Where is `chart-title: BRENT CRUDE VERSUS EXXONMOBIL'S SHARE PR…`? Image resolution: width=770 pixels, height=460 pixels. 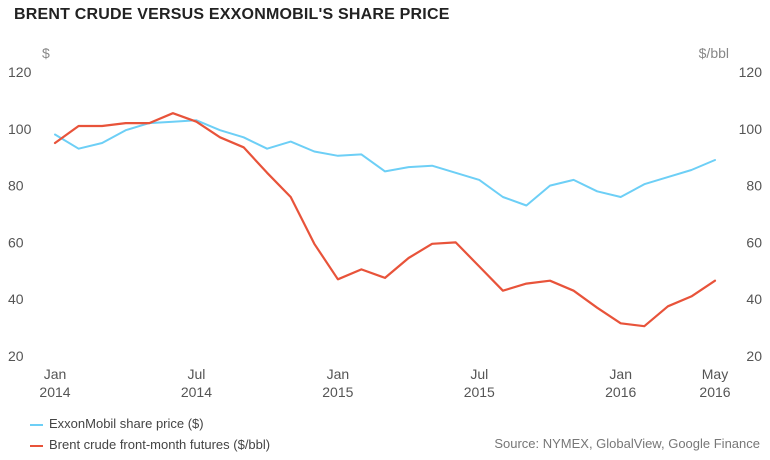 chart-title: BRENT CRUDE VERSUS EXXONMOBIL'S SHARE PR… is located at coordinates (232, 14).